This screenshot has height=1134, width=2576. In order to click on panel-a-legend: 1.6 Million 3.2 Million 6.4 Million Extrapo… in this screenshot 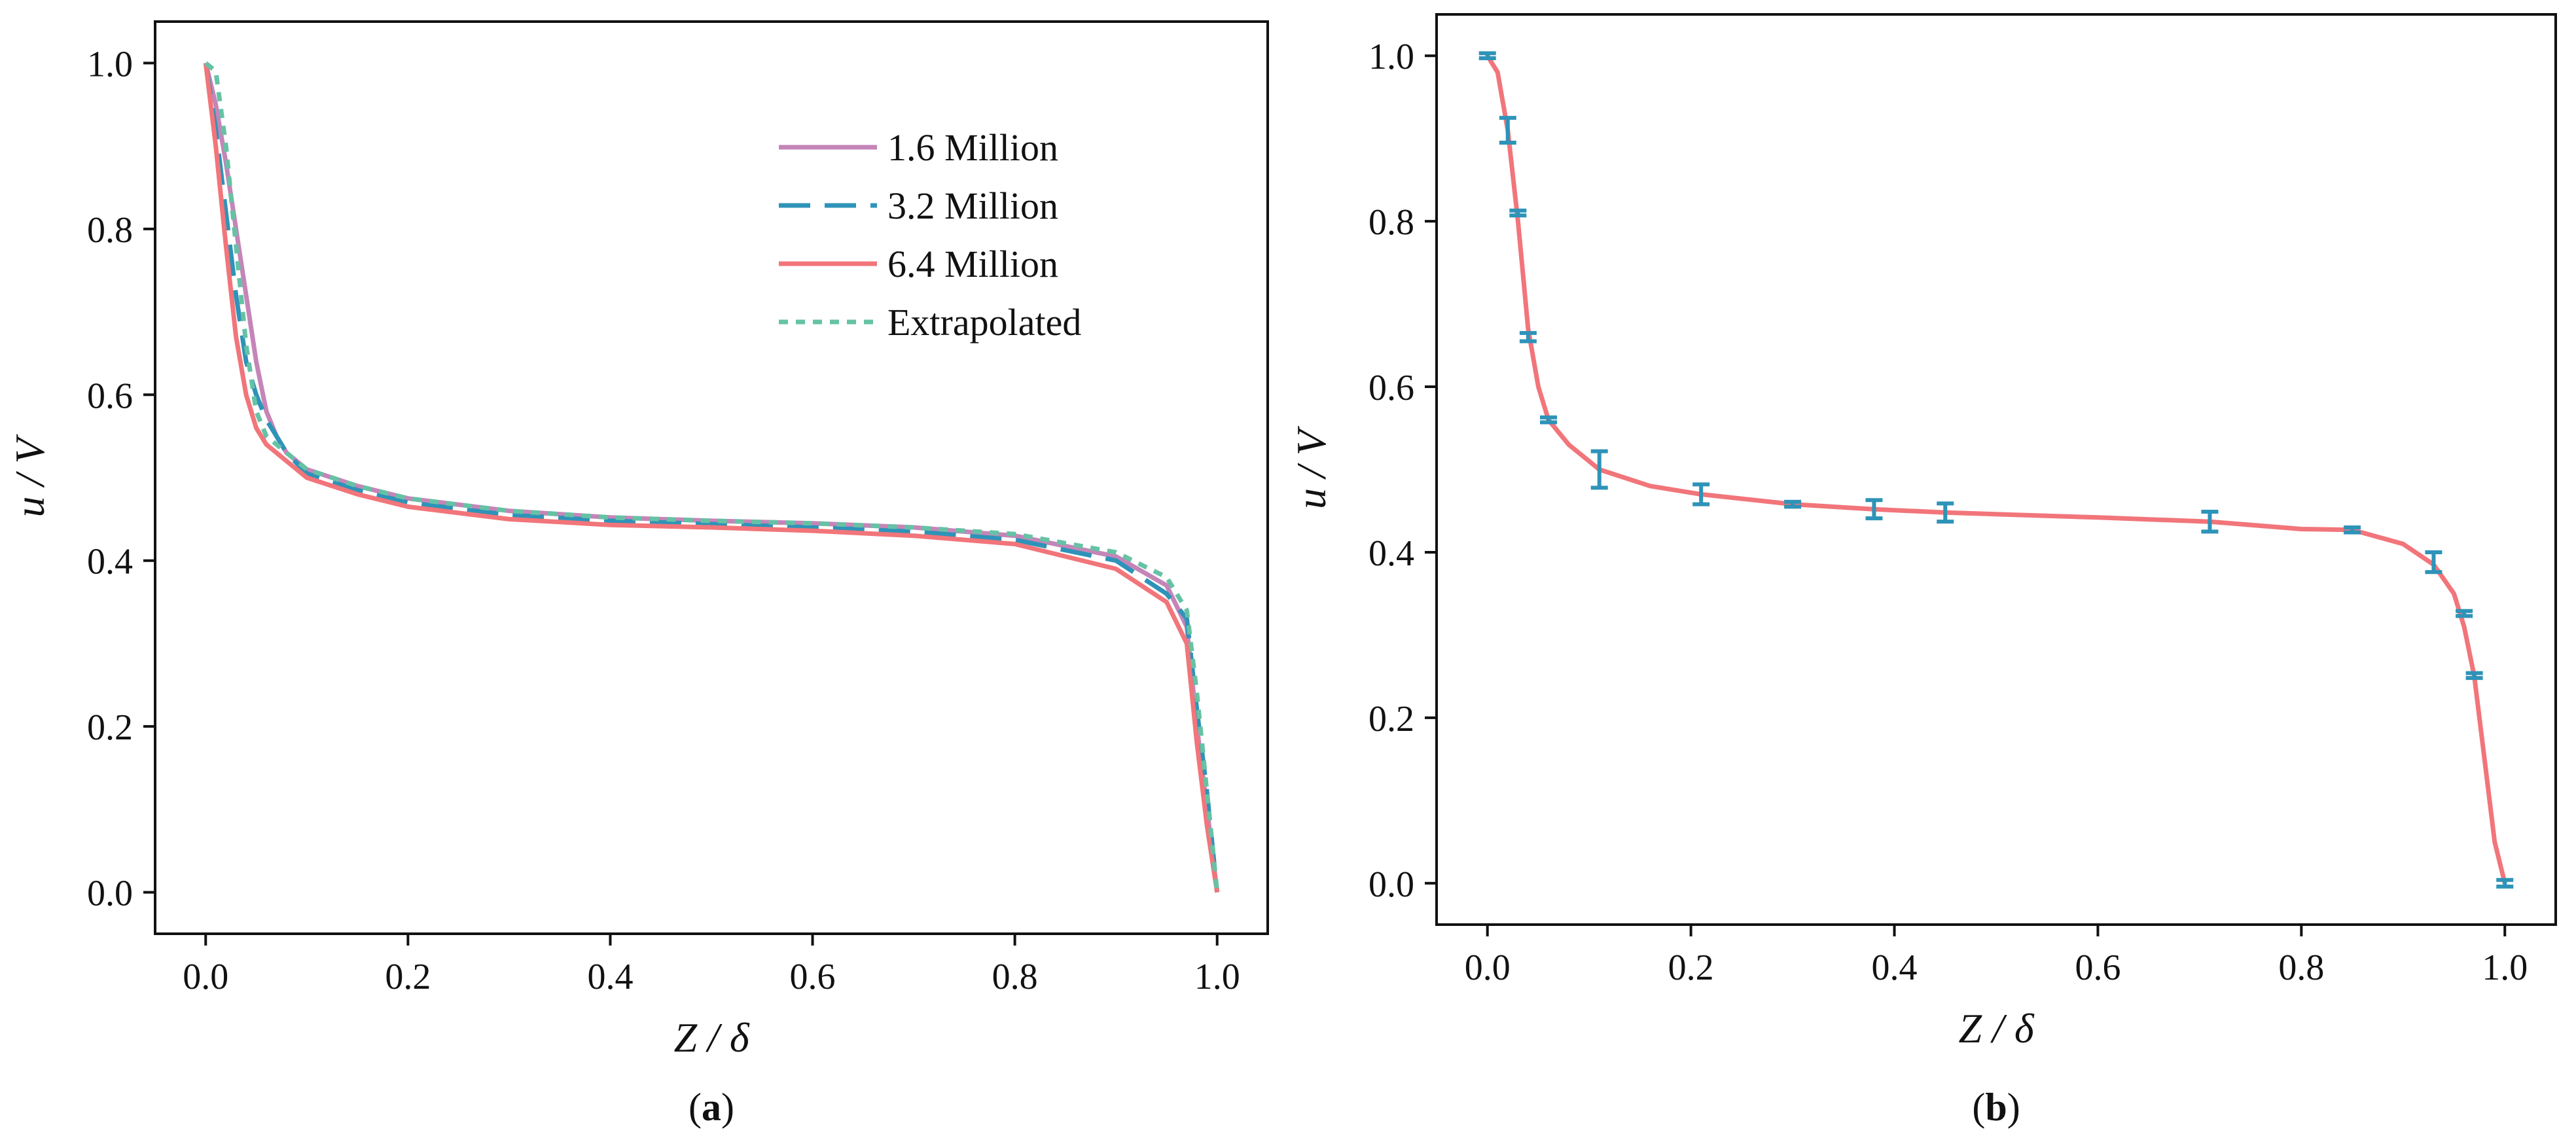, I will do `click(930, 235)`.